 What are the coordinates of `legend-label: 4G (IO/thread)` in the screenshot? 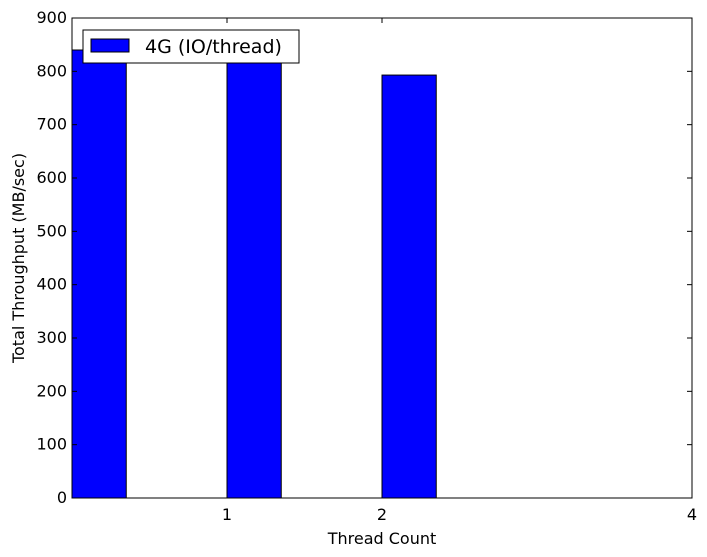 It's located at (213, 47).